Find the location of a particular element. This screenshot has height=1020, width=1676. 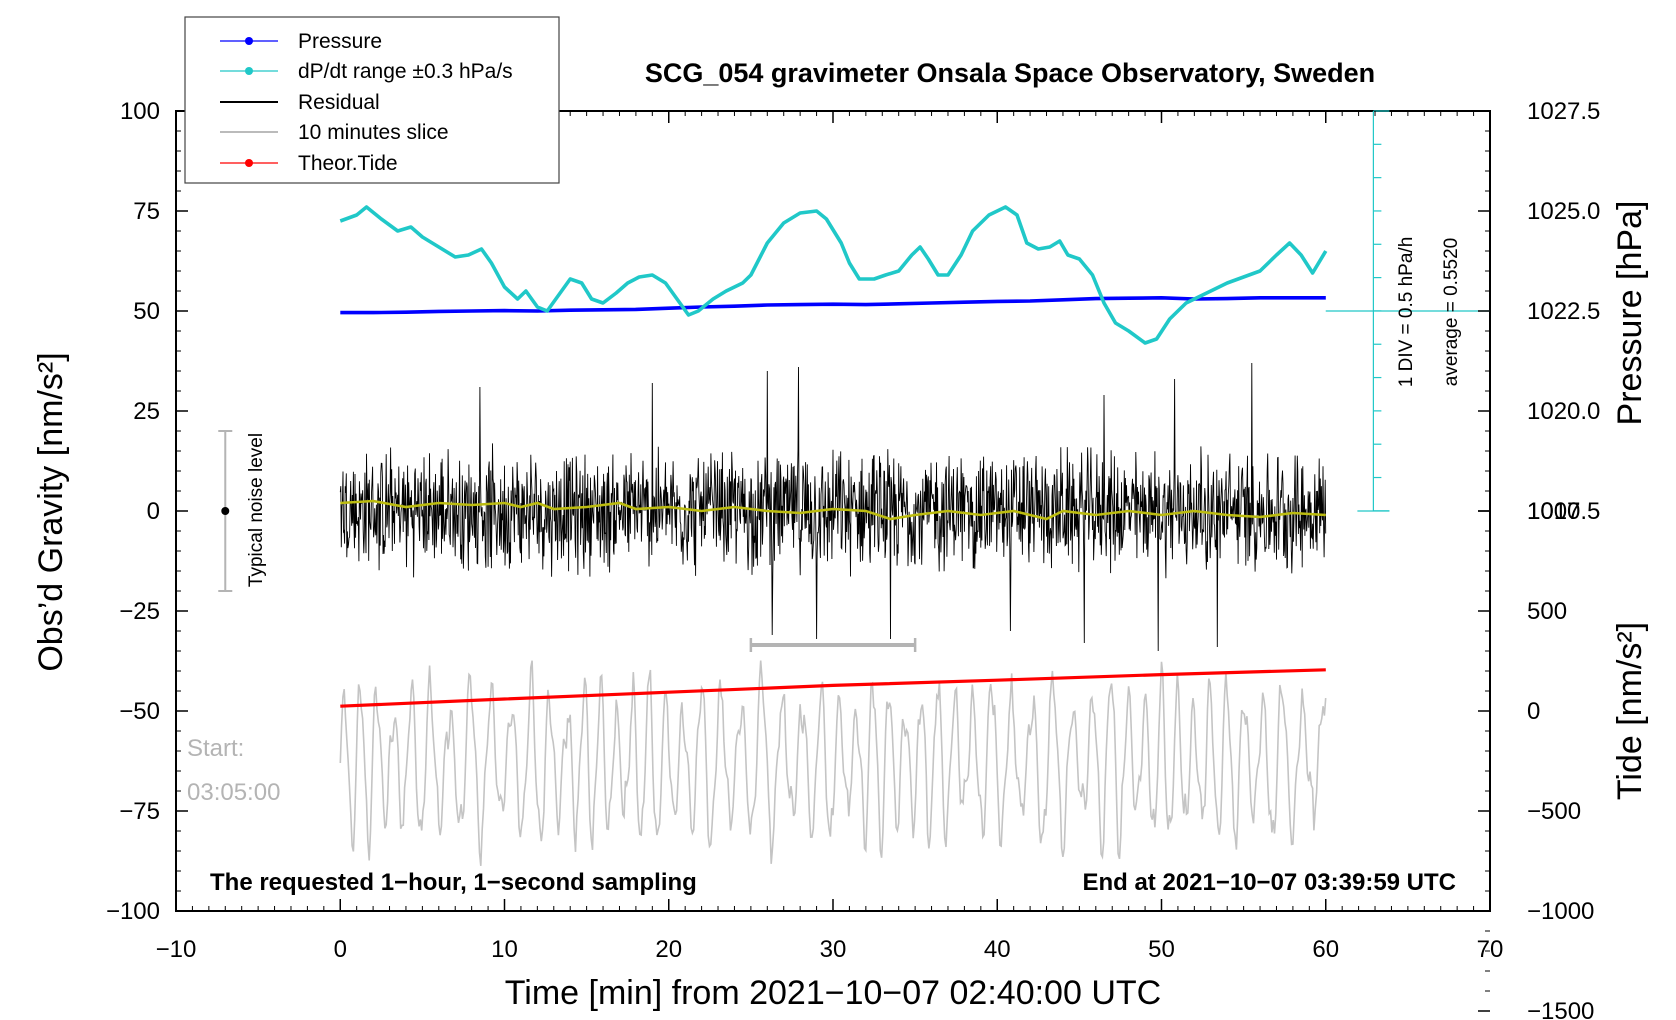

y-tick-label: 75 is located at coordinates (146, 211).